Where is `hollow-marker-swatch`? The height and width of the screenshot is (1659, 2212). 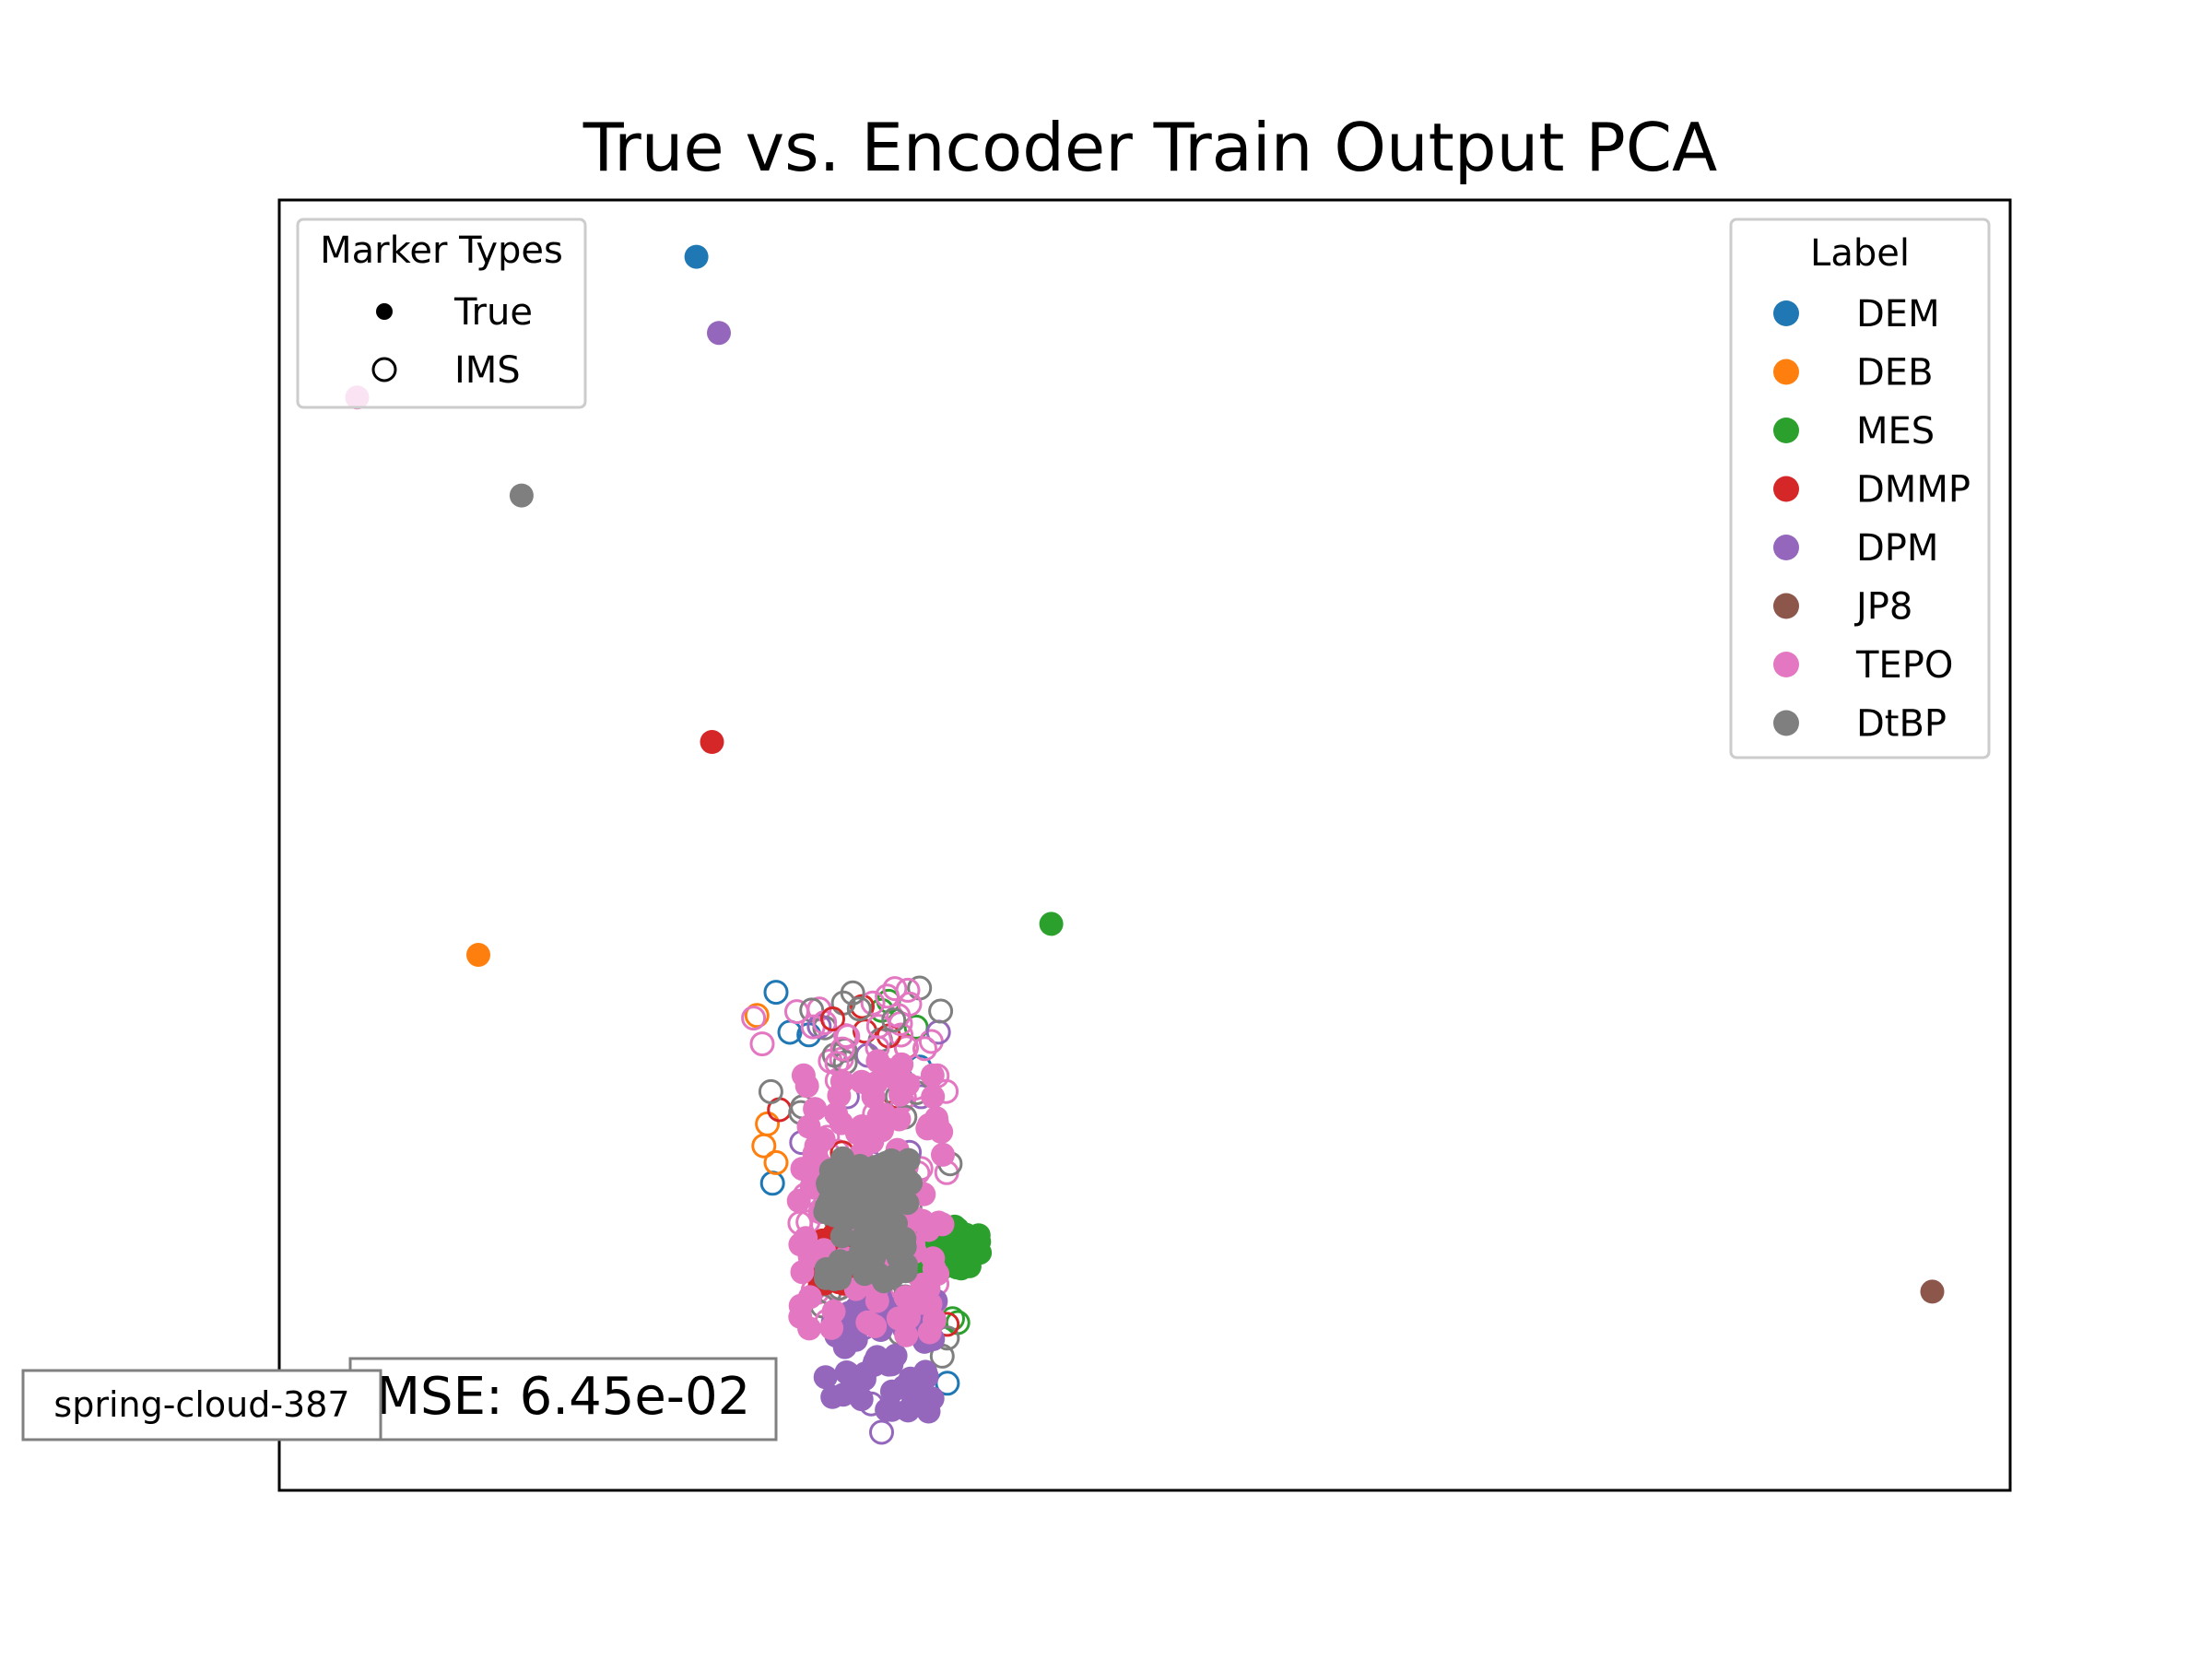
hollow-marker-swatch is located at coordinates (384, 369).